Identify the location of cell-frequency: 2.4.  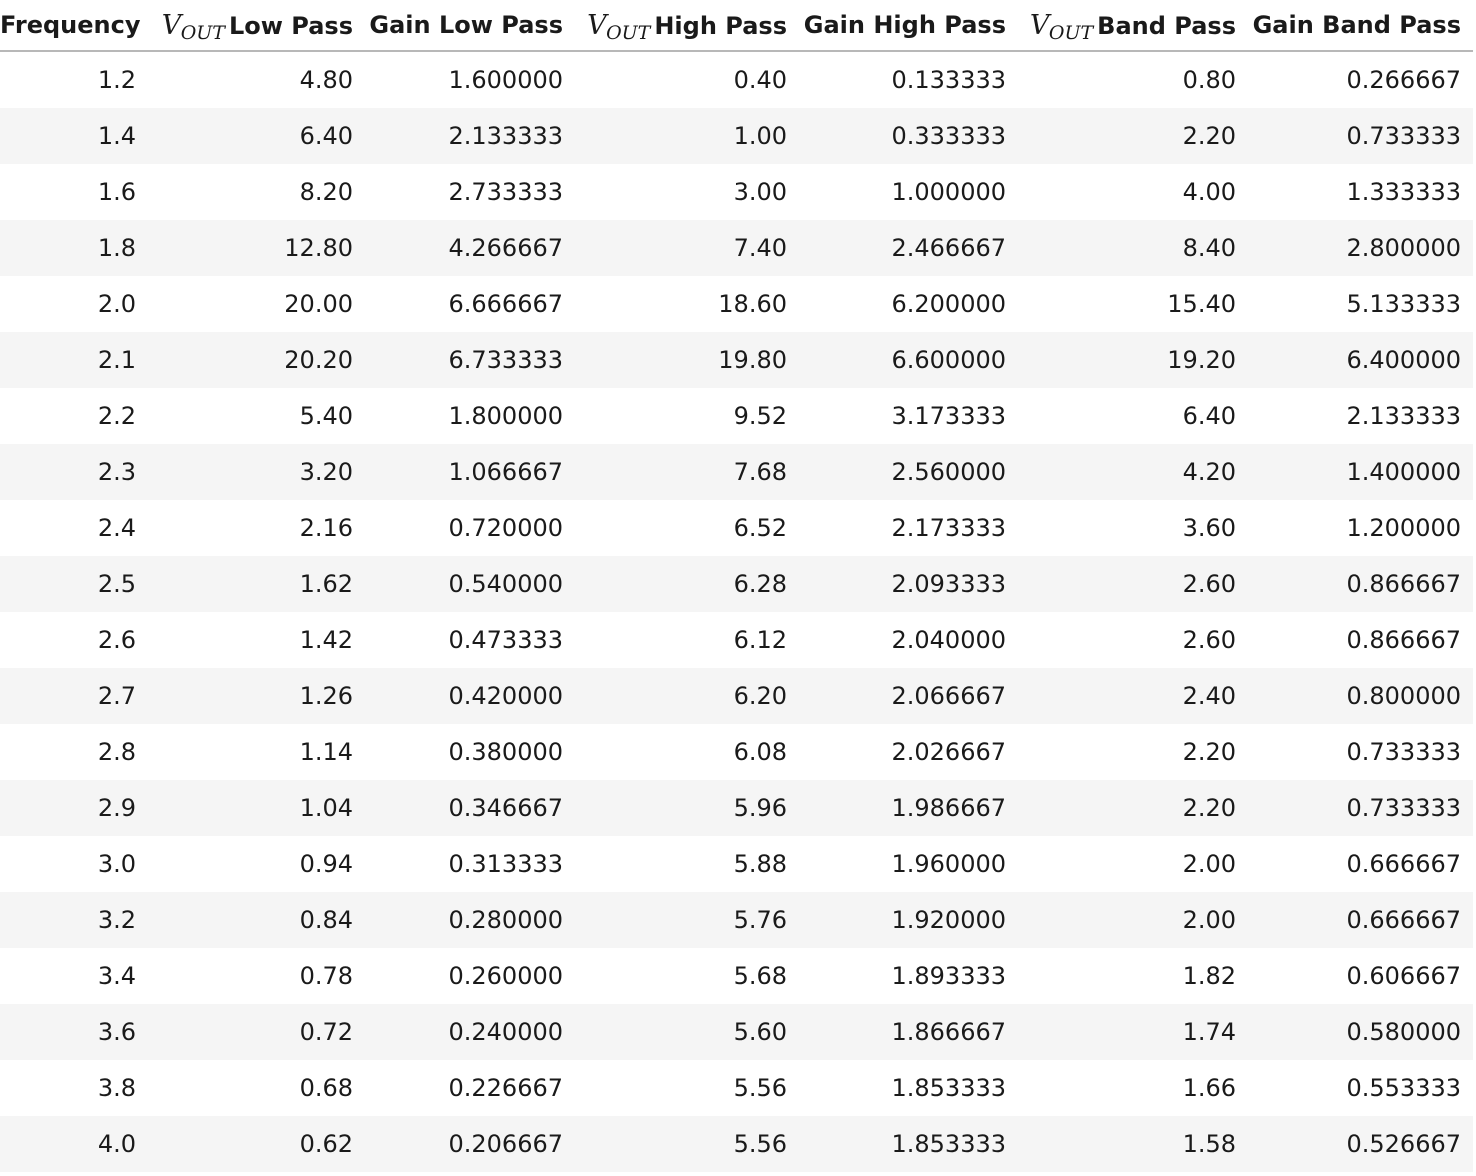
(116, 528).